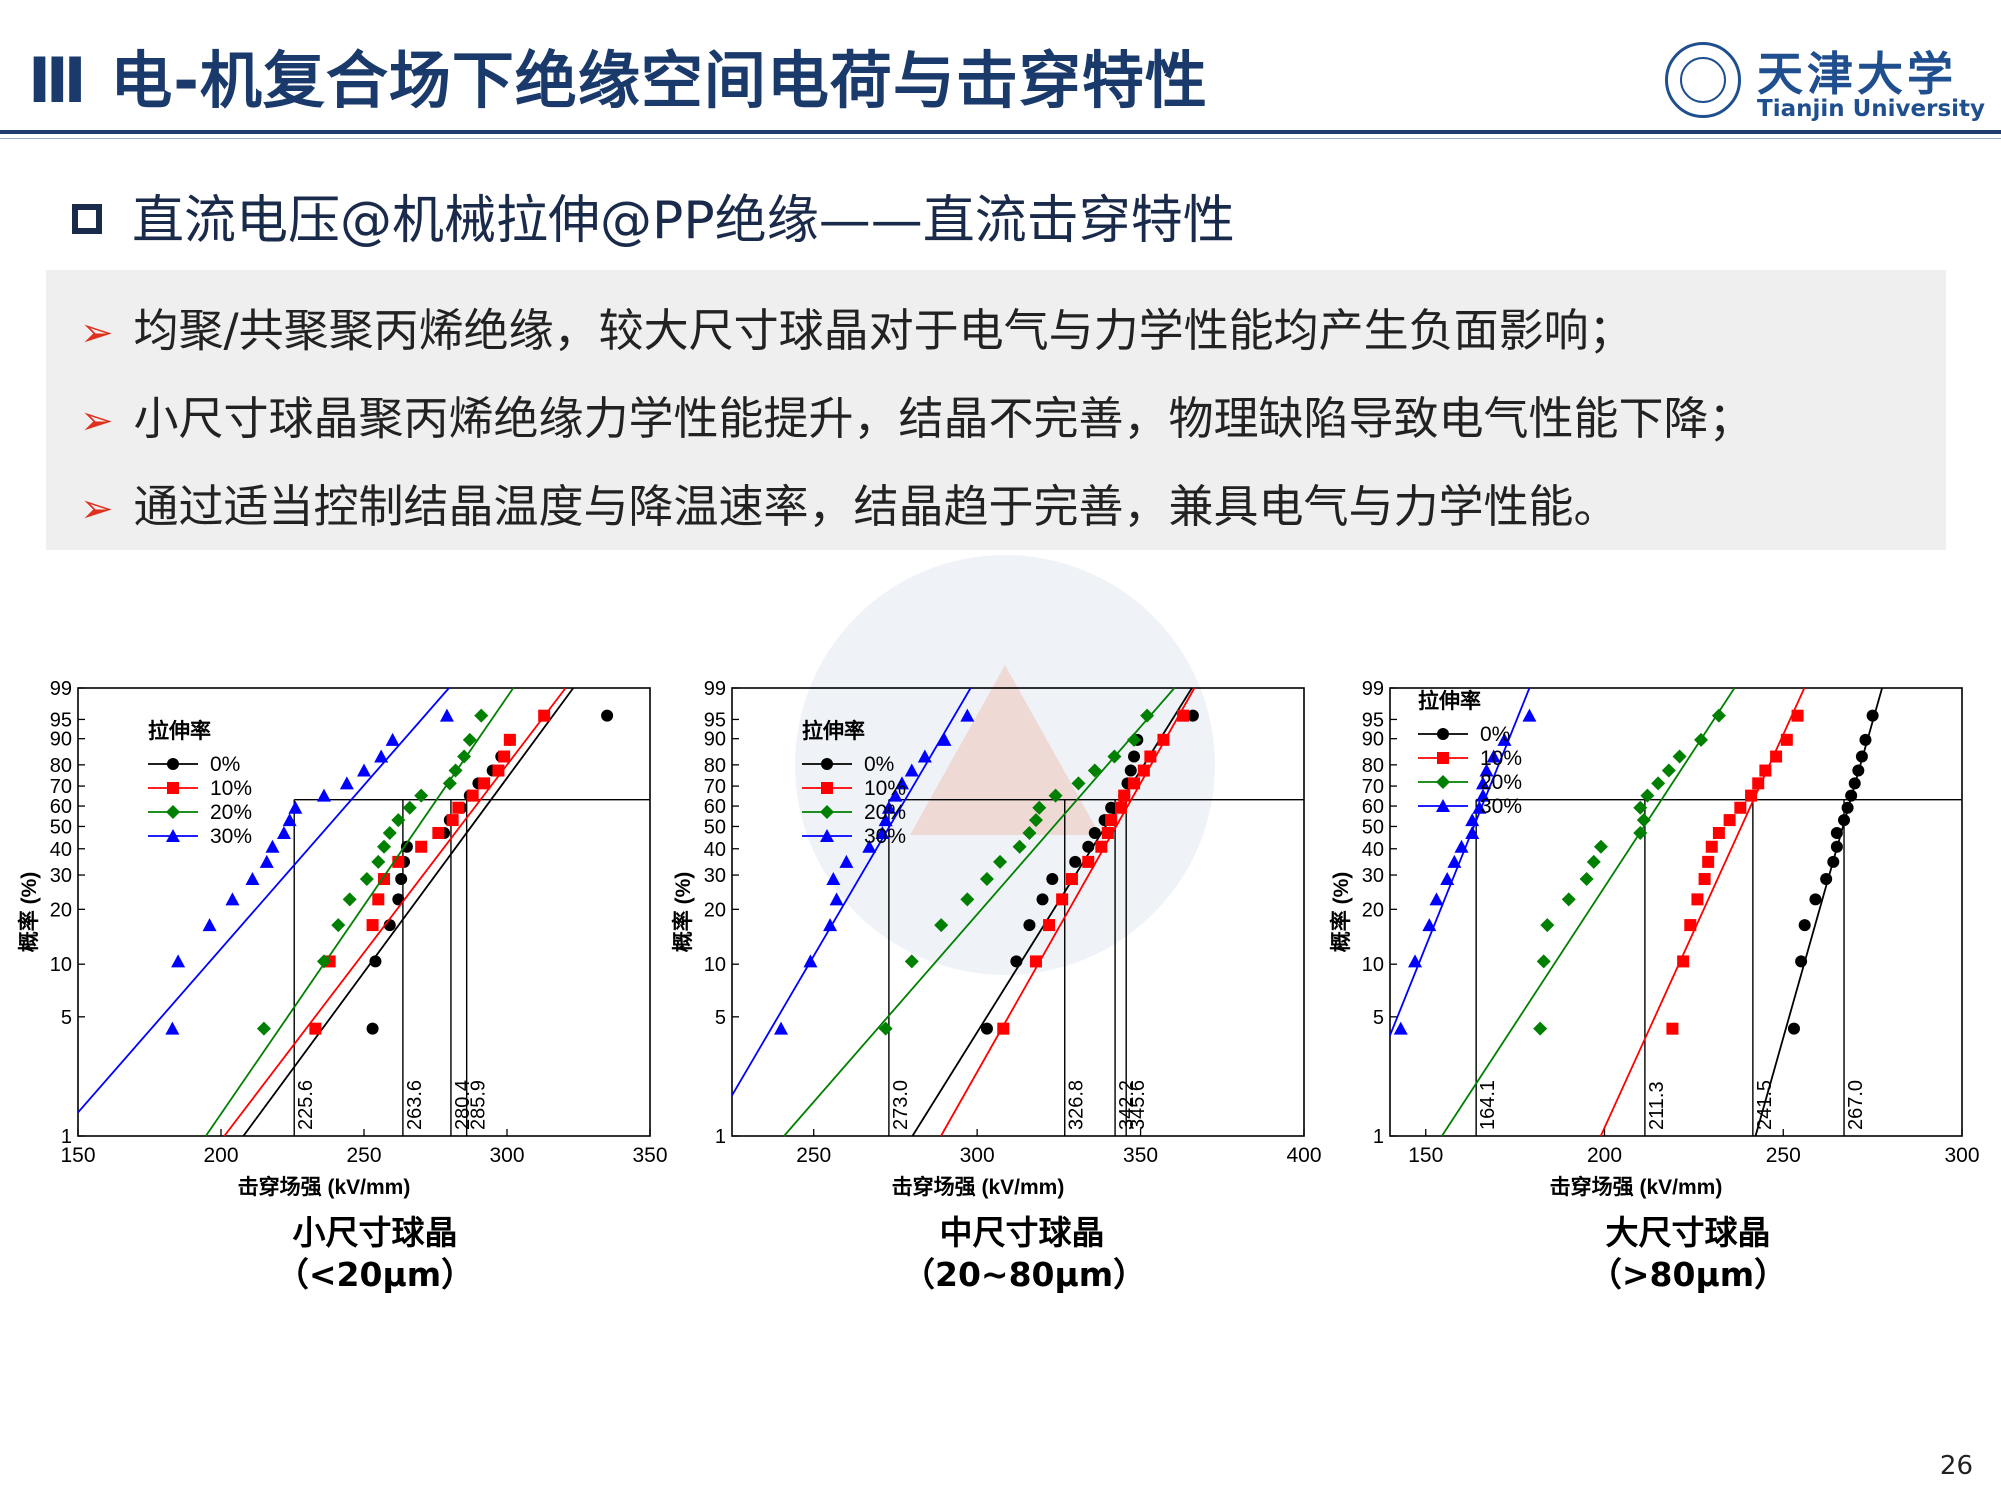 This screenshot has height=1501, width=2001. What do you see at coordinates (857, 326) in the screenshot?
I see `bullet-item: ➢ 均聚/共聚聚丙烯绝缘，较大尺寸球晶对于电气与力学性能均产生负面影响；` at bounding box center [857, 326].